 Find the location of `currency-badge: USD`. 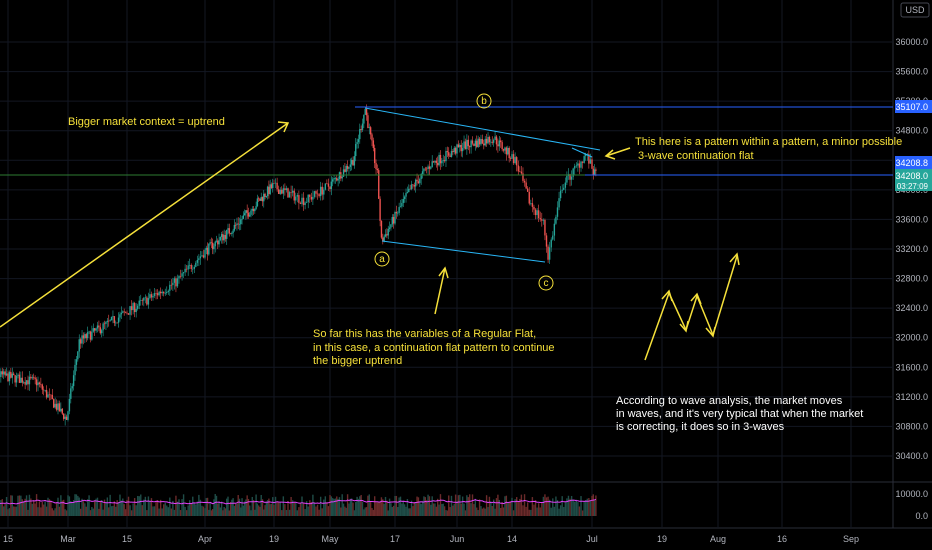

currency-badge: USD is located at coordinates (915, 10).